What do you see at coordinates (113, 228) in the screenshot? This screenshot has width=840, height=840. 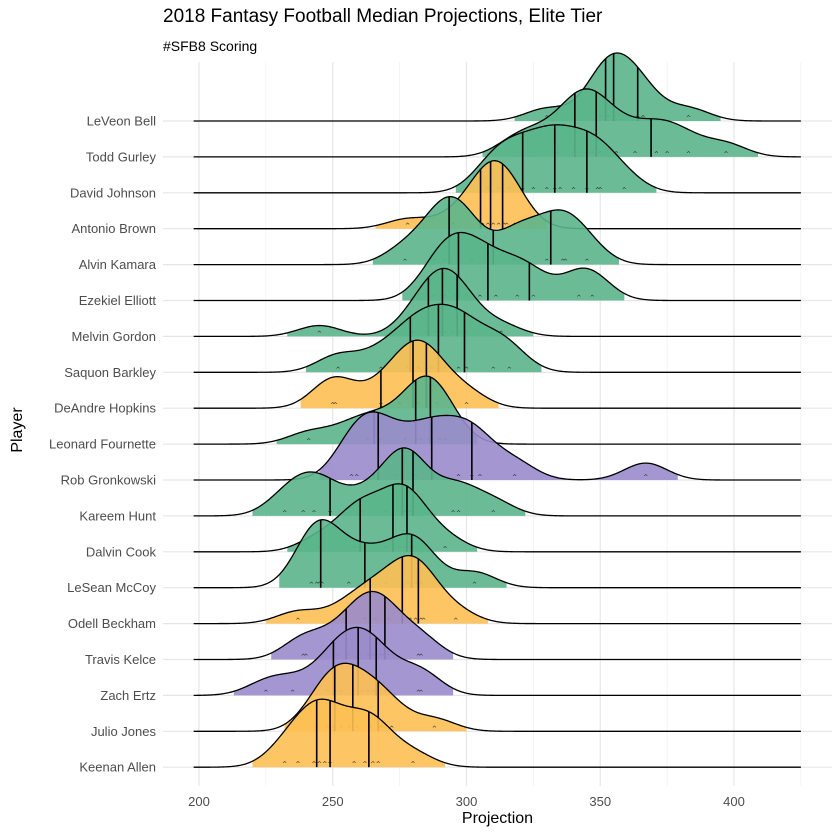 I see `y-tick-label: Antonio Brown` at bounding box center [113, 228].